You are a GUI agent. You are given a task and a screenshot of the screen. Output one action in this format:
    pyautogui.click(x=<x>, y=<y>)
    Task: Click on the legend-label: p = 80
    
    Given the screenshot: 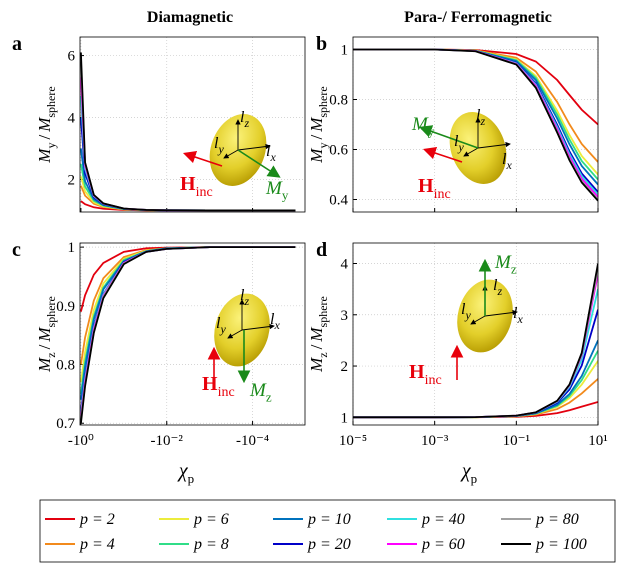 What is the action you would take?
    pyautogui.click(x=557, y=519)
    